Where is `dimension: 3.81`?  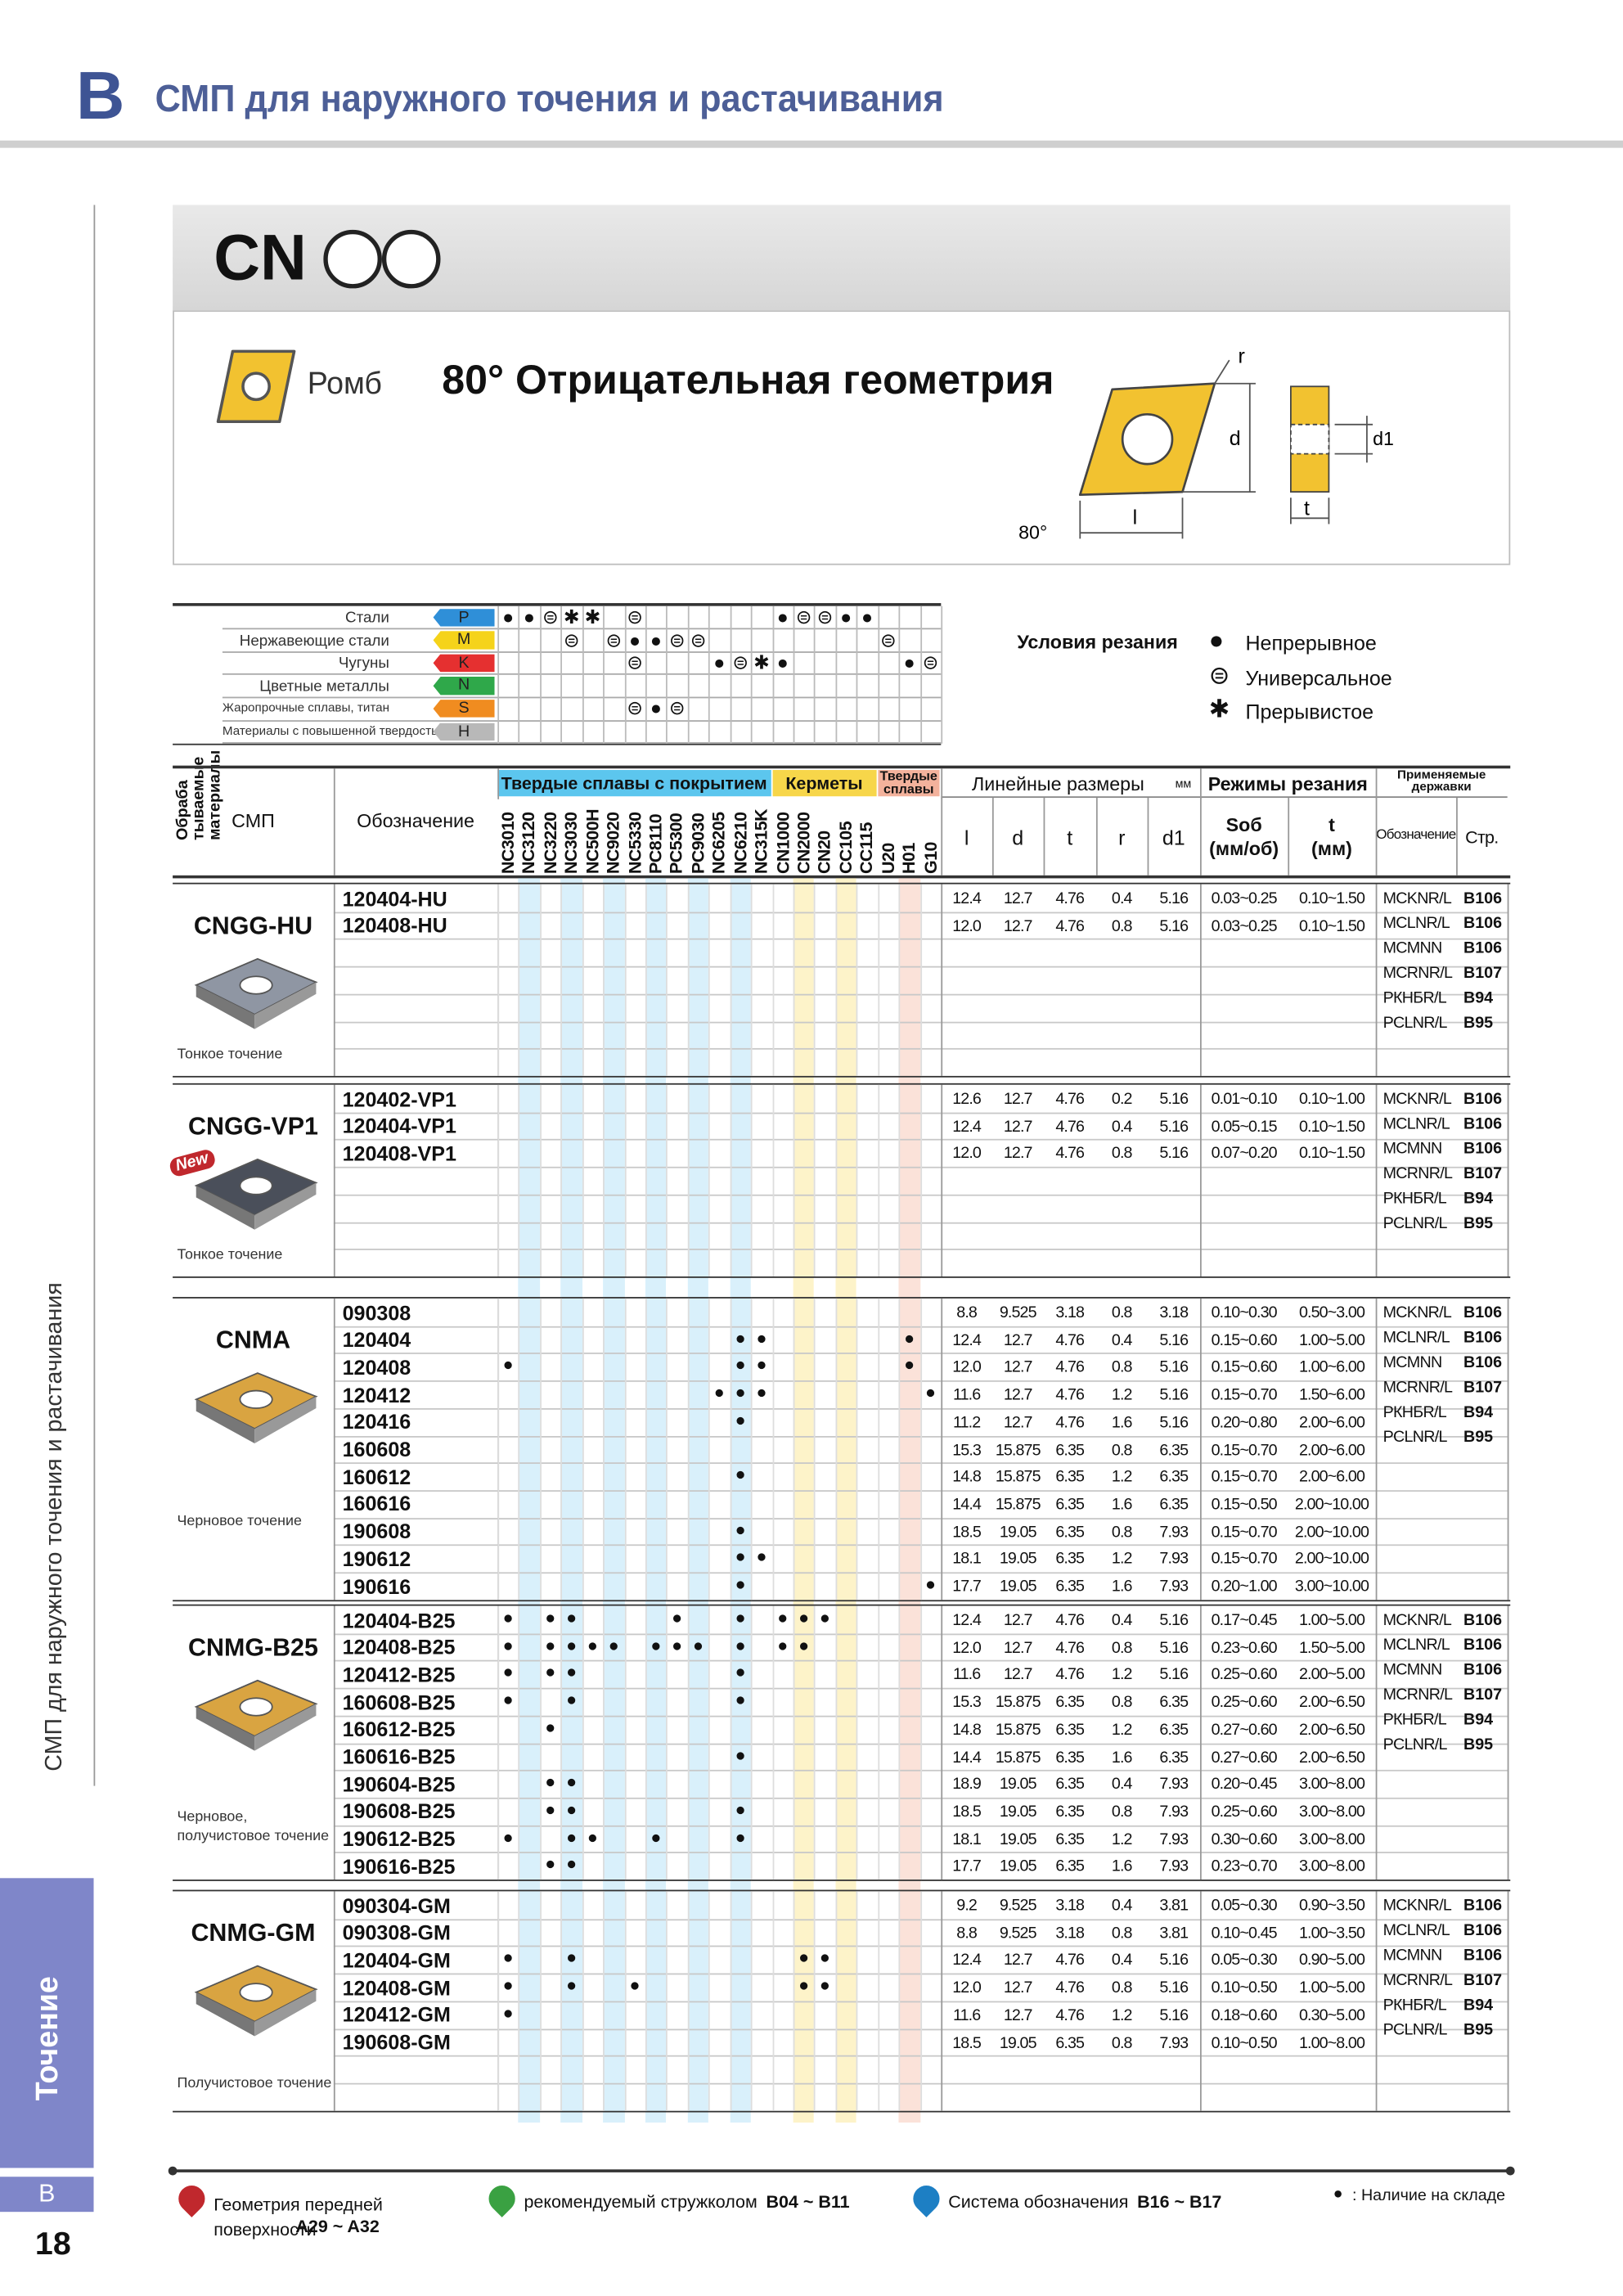 dimension: 3.81 is located at coordinates (1174, 1934).